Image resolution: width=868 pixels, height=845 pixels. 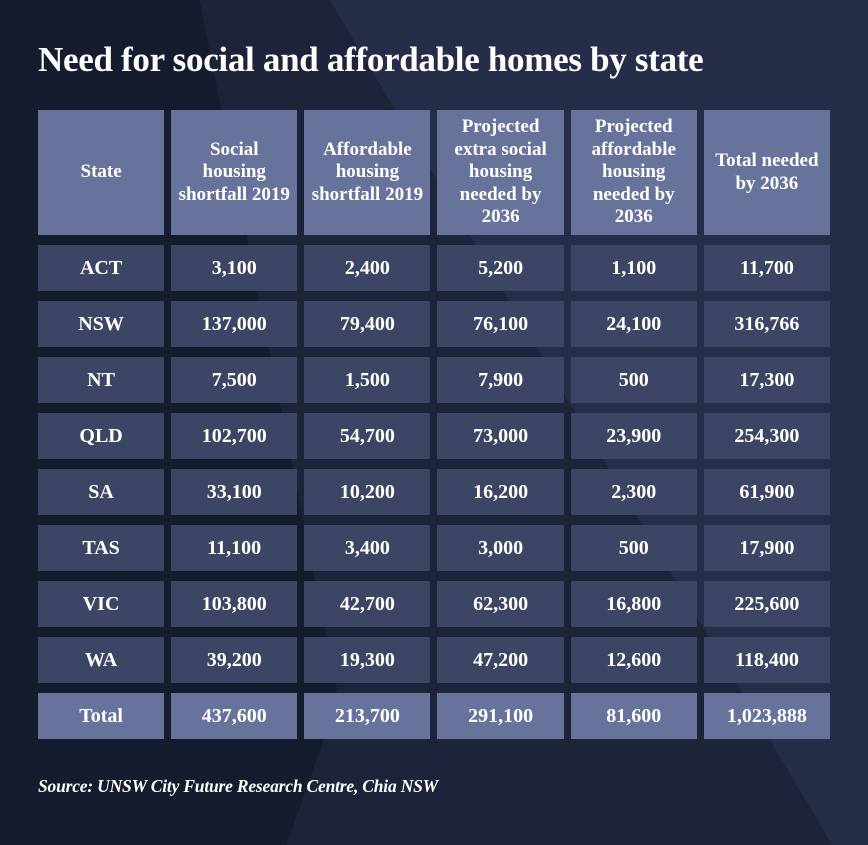 I want to click on table-row-1-cell-0: NSW, so click(x=101, y=324).